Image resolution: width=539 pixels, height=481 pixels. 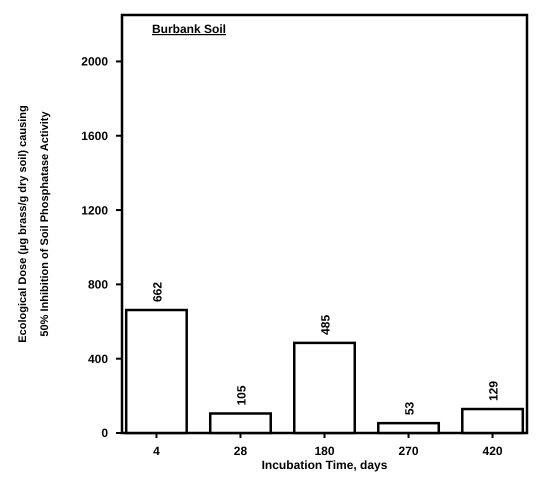 What do you see at coordinates (241, 451) in the screenshot?
I see `x-tick-label: 28` at bounding box center [241, 451].